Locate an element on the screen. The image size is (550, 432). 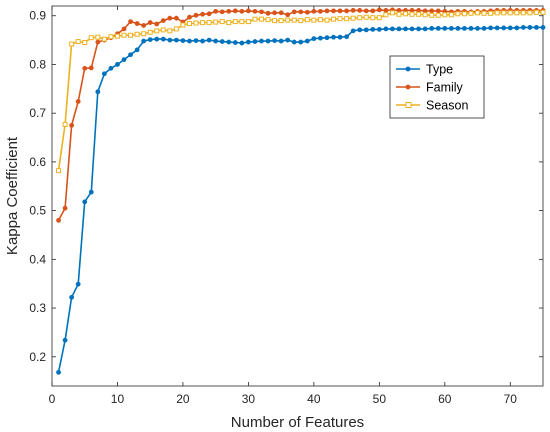
legend-label: Type is located at coordinates (439, 70).